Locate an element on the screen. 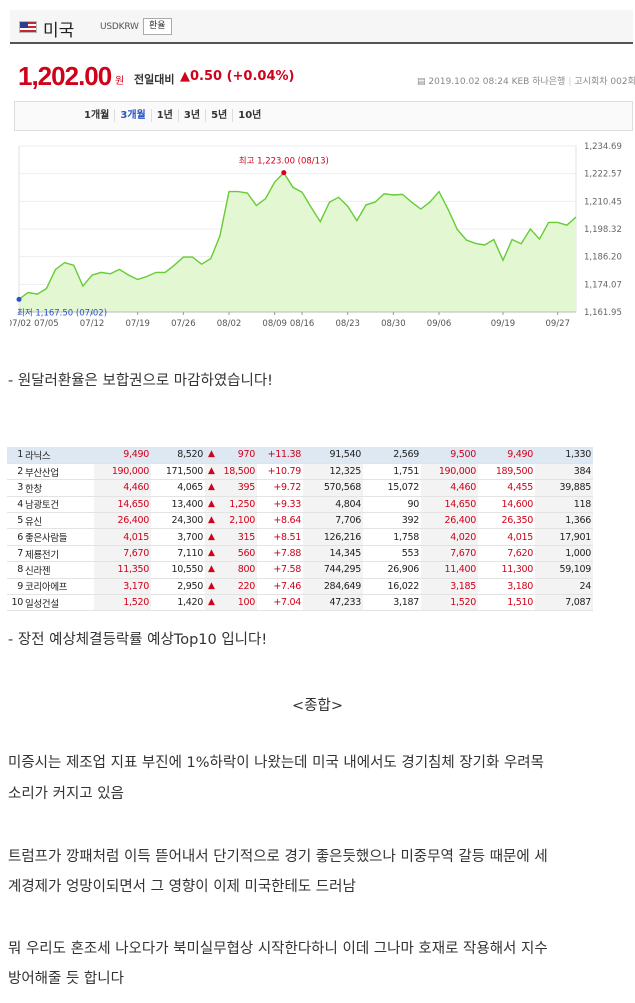 The image size is (635, 1003). y-tick-label: 1,222.57 is located at coordinates (603, 175).